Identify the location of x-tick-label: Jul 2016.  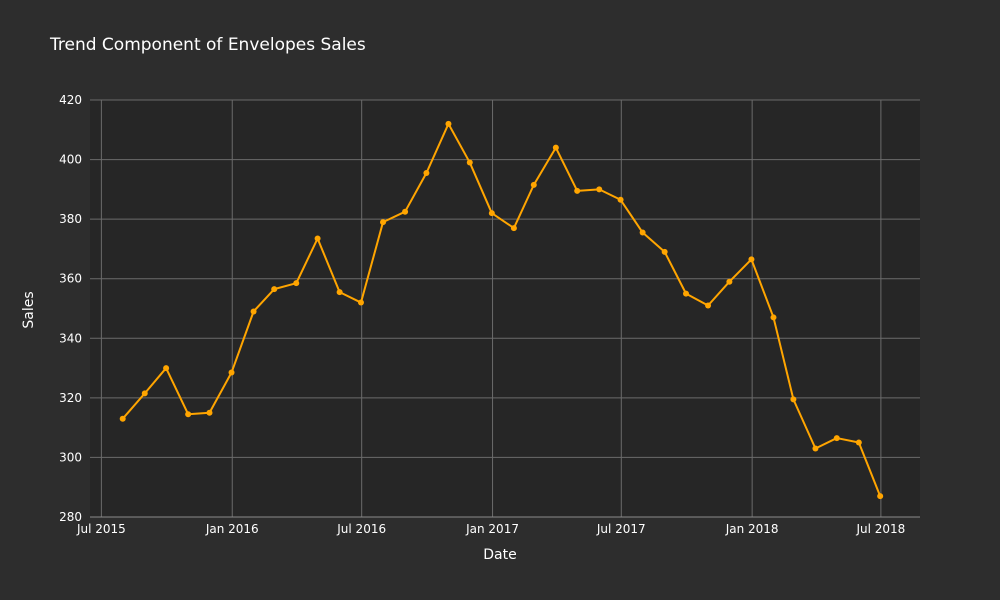
(361, 529).